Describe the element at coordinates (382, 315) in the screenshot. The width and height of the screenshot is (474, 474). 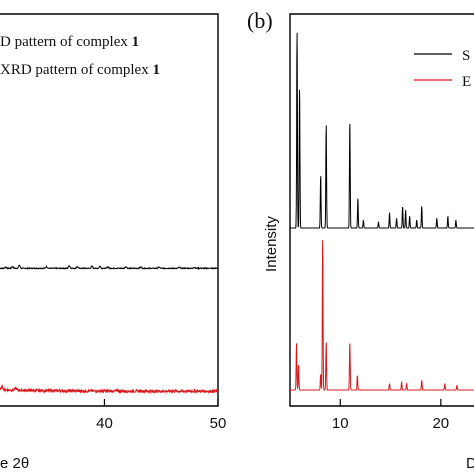
I see `panel-b-series-1-line` at that location.